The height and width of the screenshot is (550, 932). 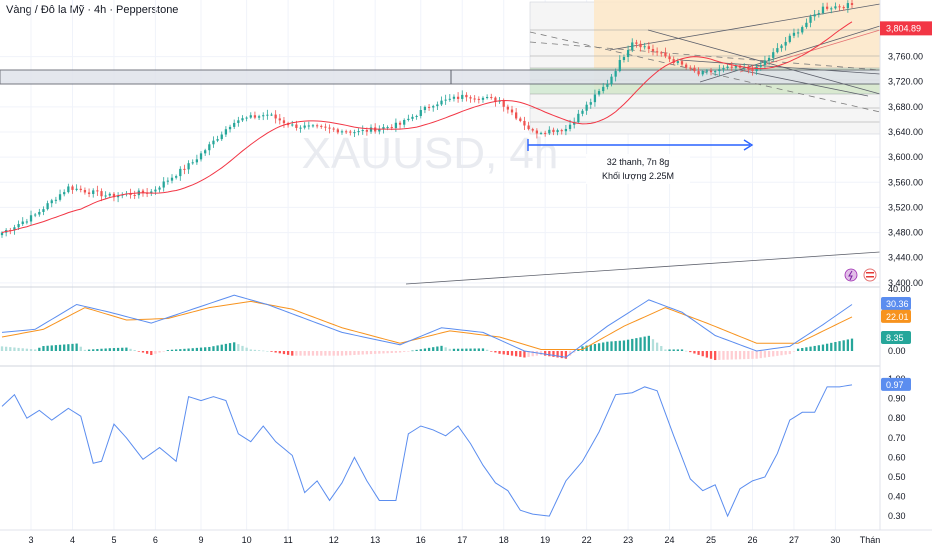 I want to click on oscillator-tick-label: 0.70, so click(x=897, y=438).